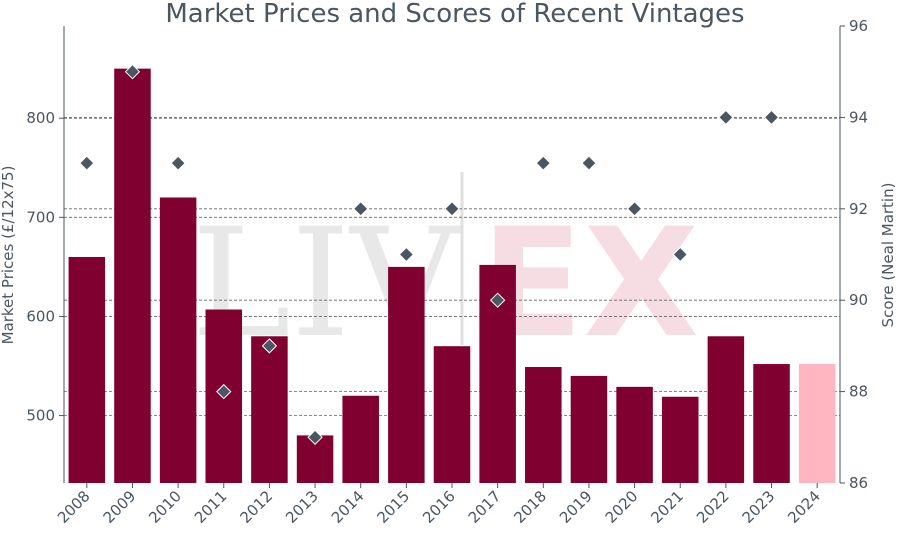 The image size is (900, 538). Describe the element at coordinates (165, 507) in the screenshot. I see `x-tick-label: 2010` at that location.